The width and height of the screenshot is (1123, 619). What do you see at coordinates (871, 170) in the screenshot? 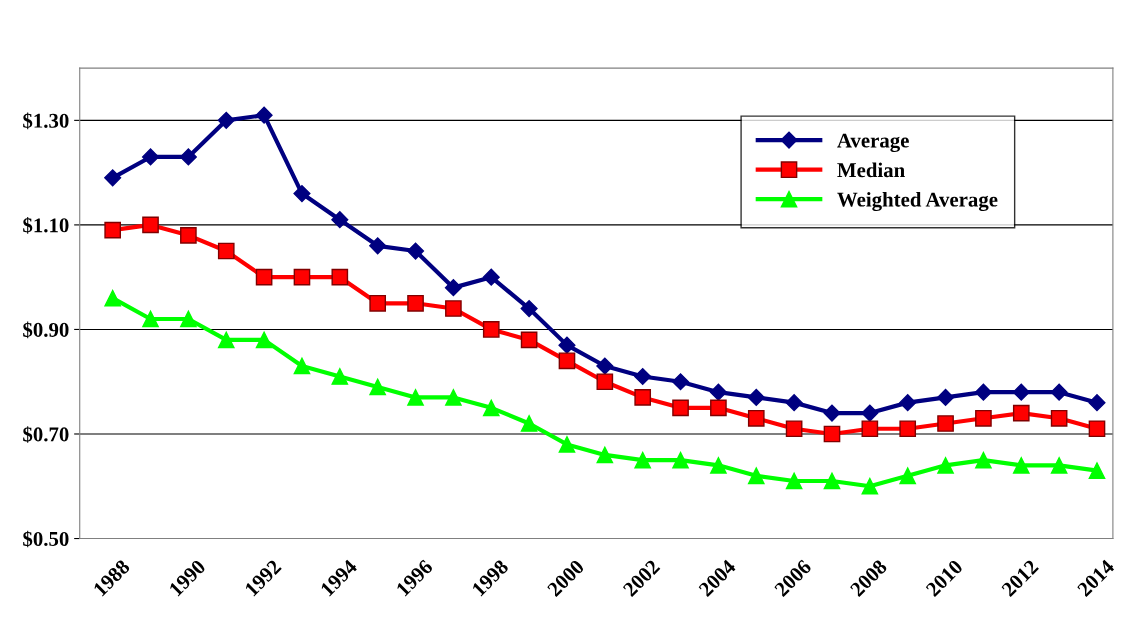
I see `legend-label: Median` at bounding box center [871, 170].